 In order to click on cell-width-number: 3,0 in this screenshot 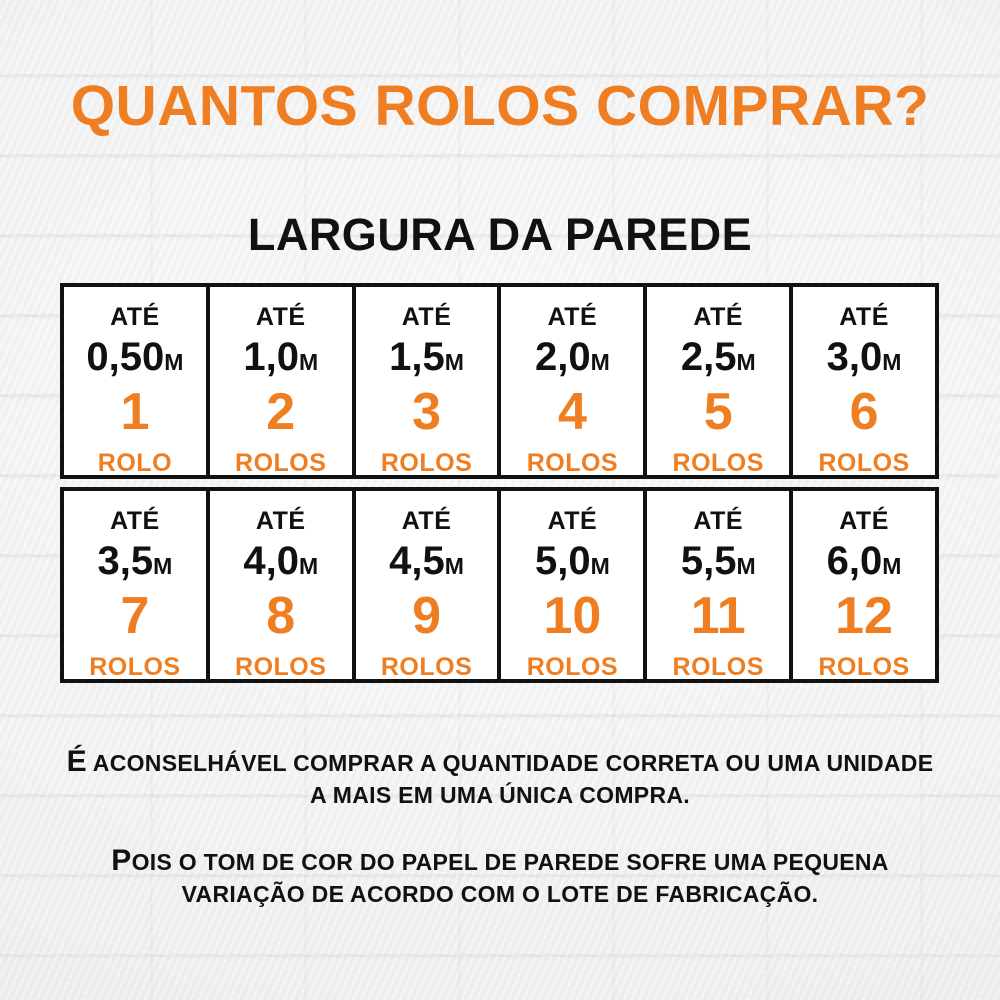, I will do `click(854, 357)`.